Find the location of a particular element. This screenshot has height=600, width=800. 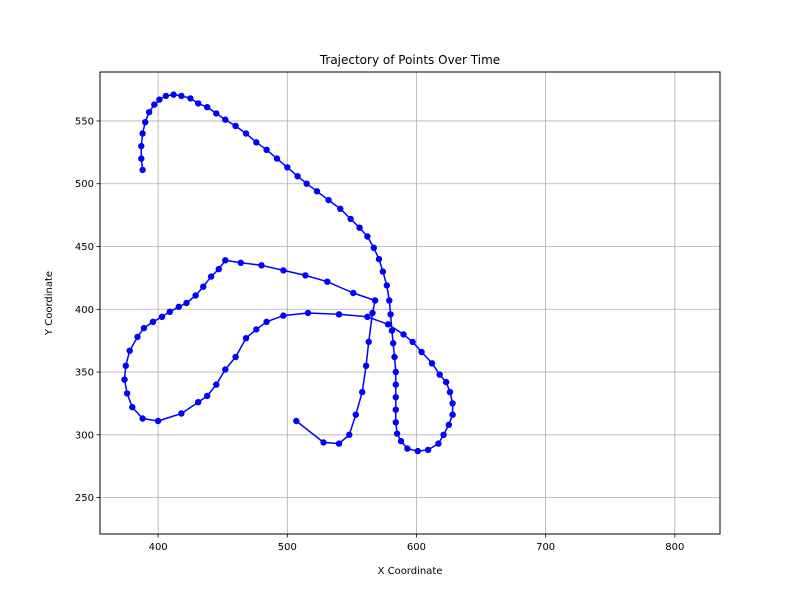

y-tick-label: 250 is located at coordinates (84, 498).